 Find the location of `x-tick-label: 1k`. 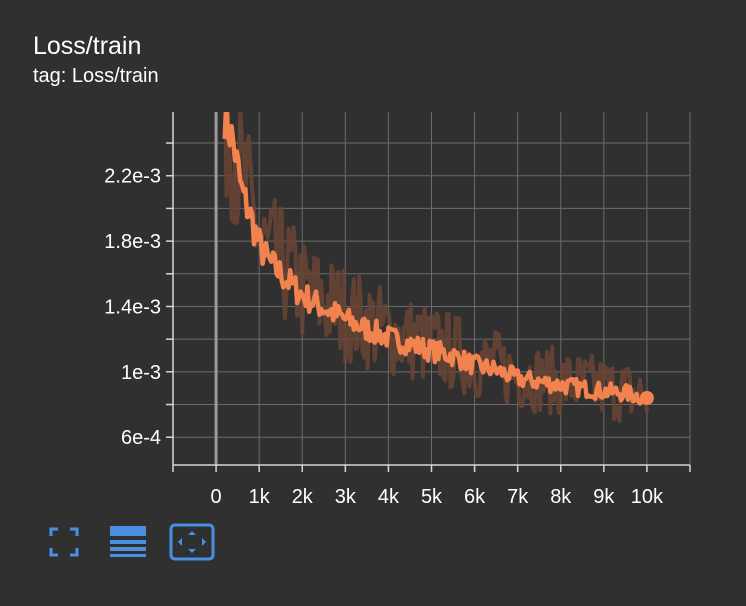

x-tick-label: 1k is located at coordinates (260, 497).